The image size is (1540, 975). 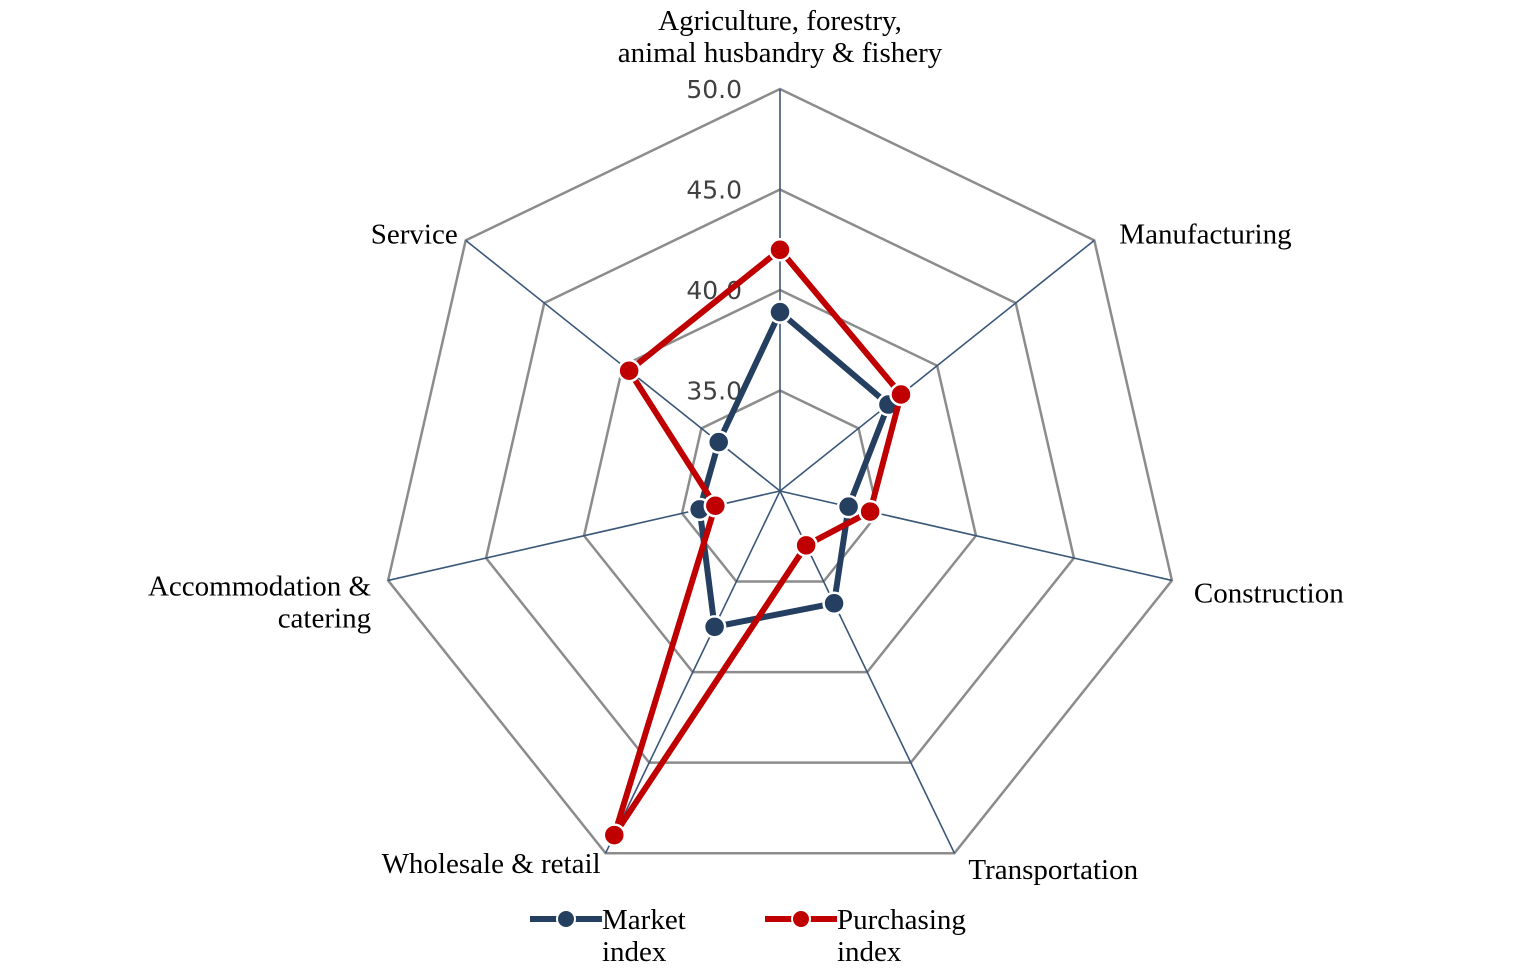 I want to click on legend-label: Purchasing, so click(x=901, y=920).